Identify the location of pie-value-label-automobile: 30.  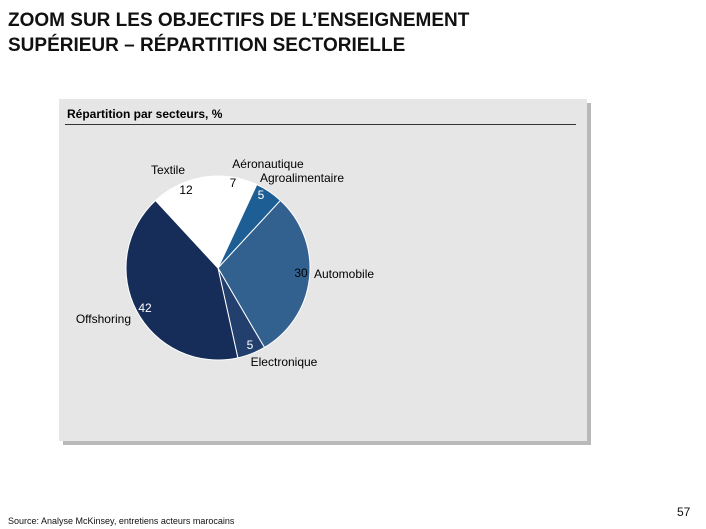
(301, 273).